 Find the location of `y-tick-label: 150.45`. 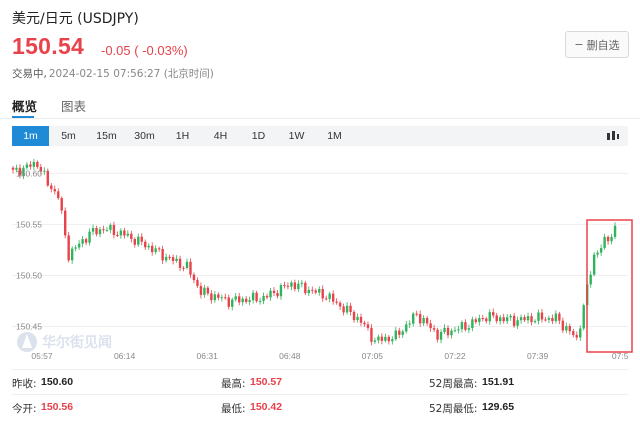

y-tick-label: 150.45 is located at coordinates (29, 326).